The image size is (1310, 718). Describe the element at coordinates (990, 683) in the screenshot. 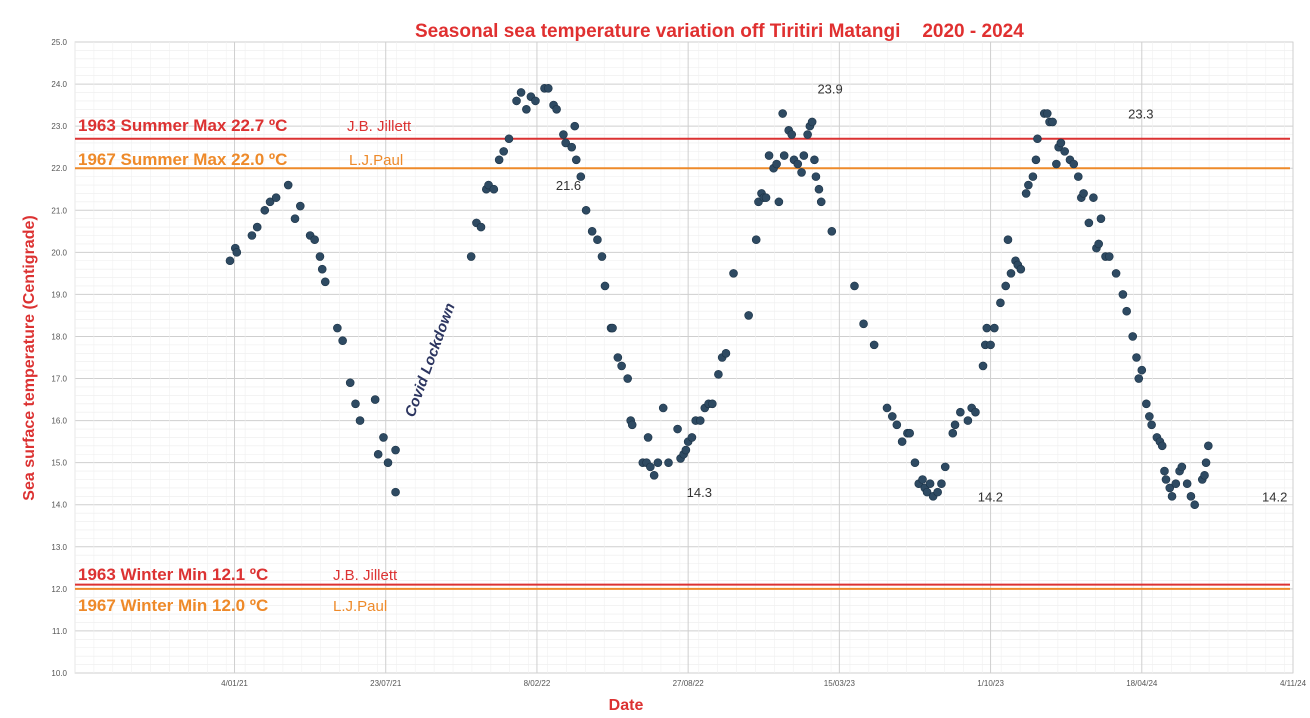

I see `x-tick-label: 1/10/23` at that location.